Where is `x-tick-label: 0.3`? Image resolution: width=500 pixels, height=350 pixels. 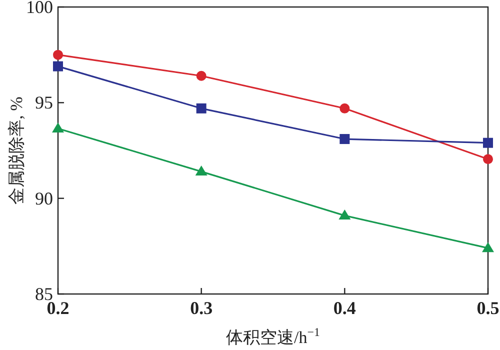
x-tick-label: 0.3 is located at coordinates (201, 308).